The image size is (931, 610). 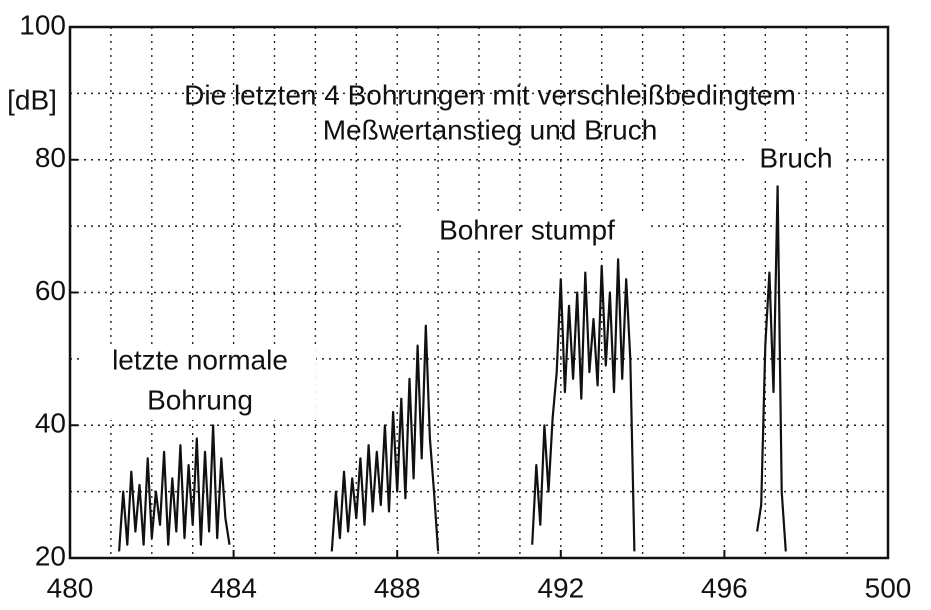 What do you see at coordinates (70, 587) in the screenshot?
I see `x-tick-label: 480` at bounding box center [70, 587].